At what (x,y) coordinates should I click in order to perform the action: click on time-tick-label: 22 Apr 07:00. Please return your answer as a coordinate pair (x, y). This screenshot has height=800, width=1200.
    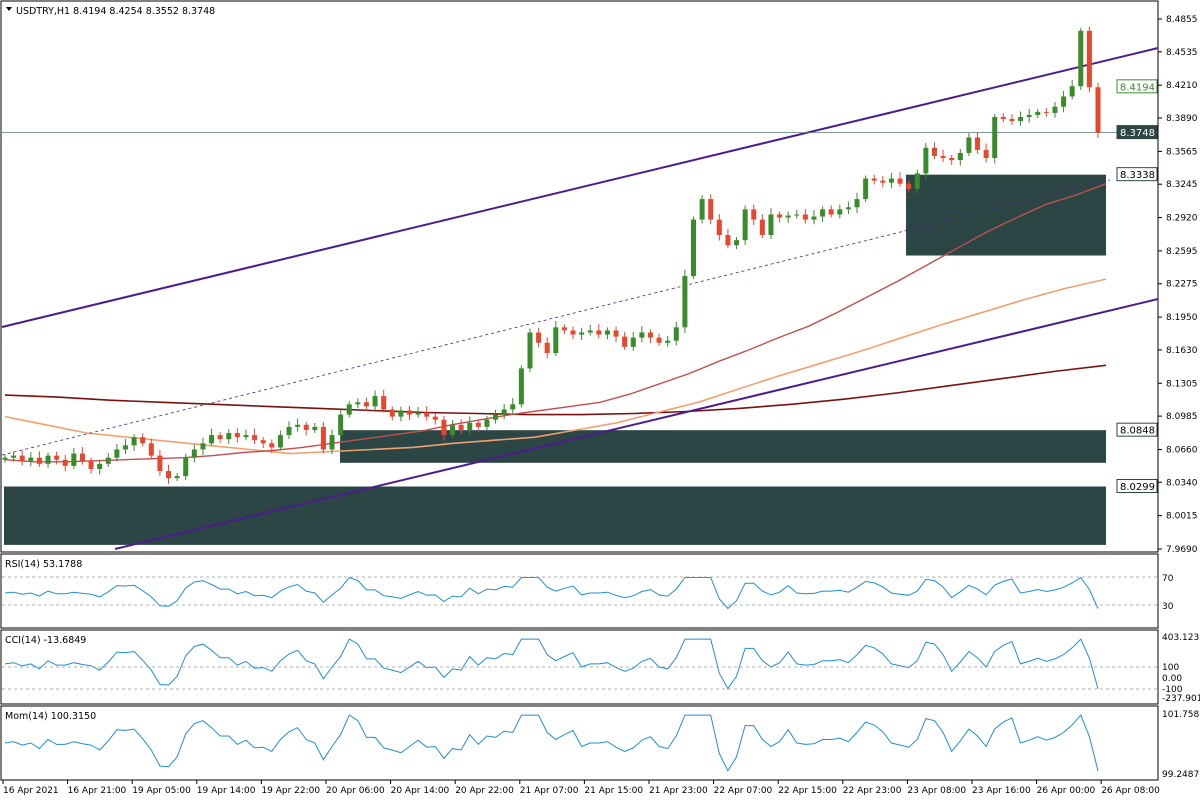
    Looking at the image, I should click on (743, 791).